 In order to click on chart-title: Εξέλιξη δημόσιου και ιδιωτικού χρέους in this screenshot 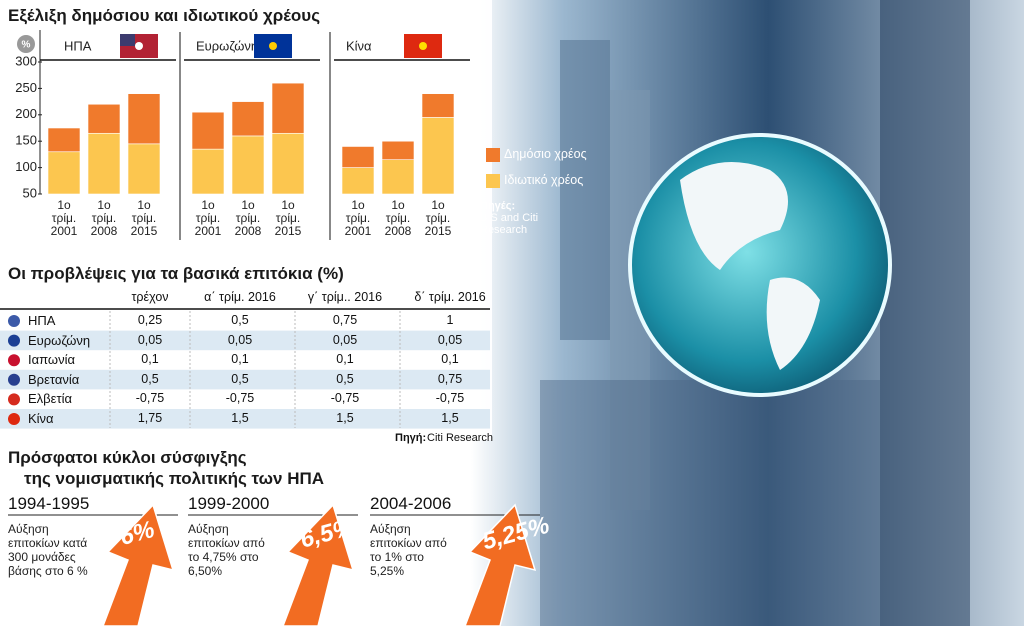, I will do `click(164, 15)`.